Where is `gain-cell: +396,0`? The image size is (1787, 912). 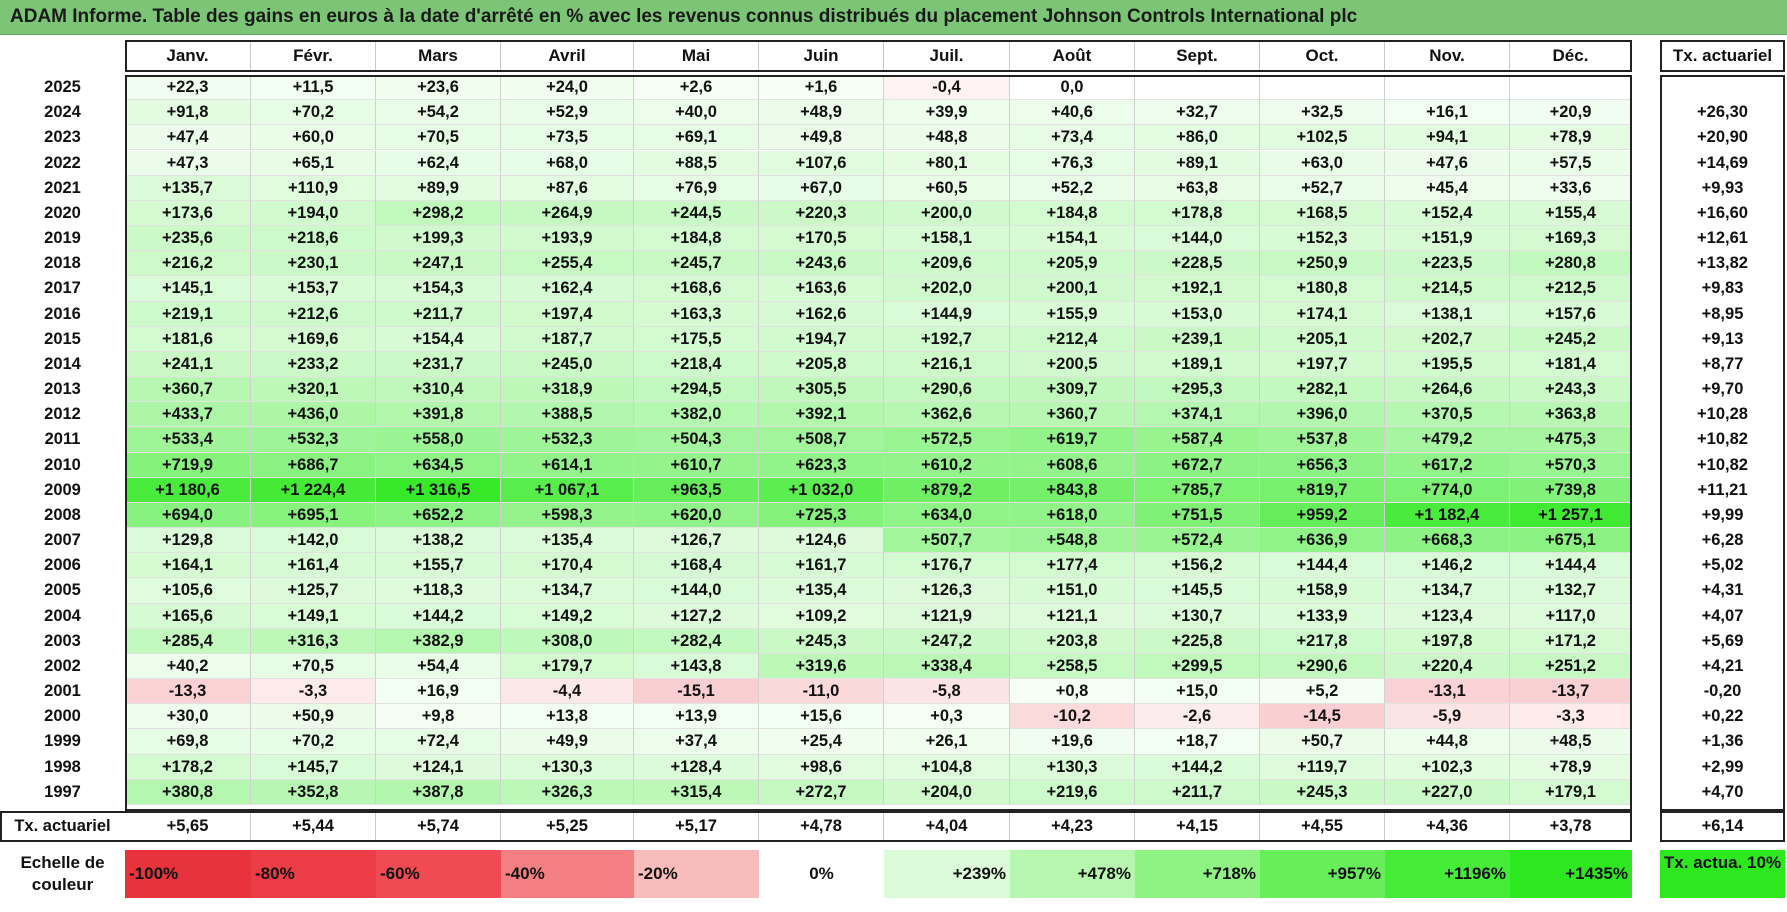 gain-cell: +396,0 is located at coordinates (1322, 415).